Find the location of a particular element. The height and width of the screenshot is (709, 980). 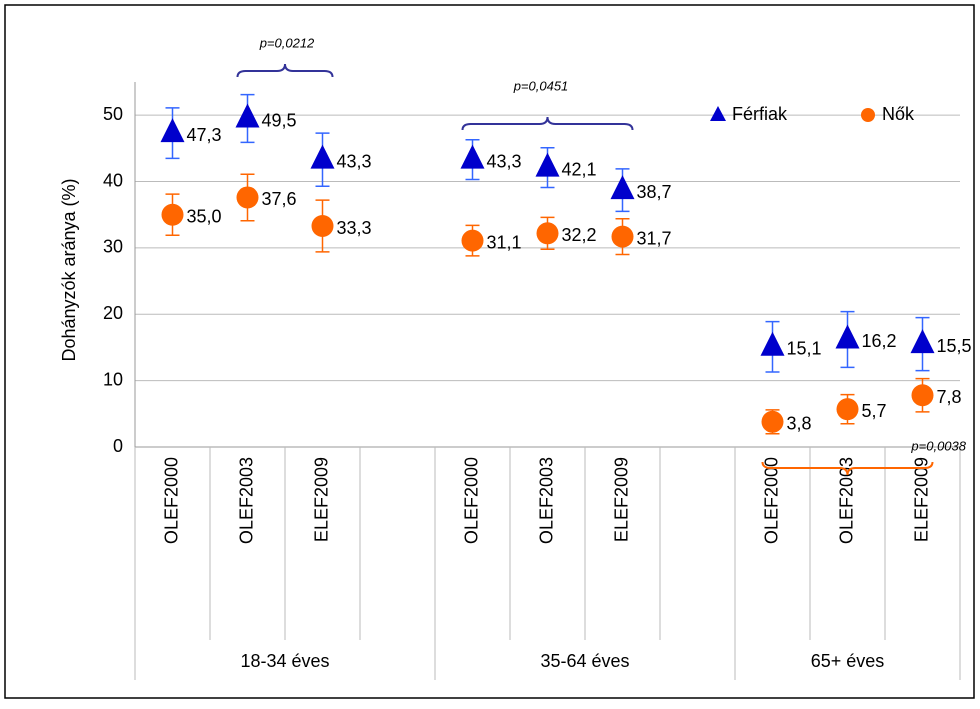

value-label: 42,1 is located at coordinates (579, 169).